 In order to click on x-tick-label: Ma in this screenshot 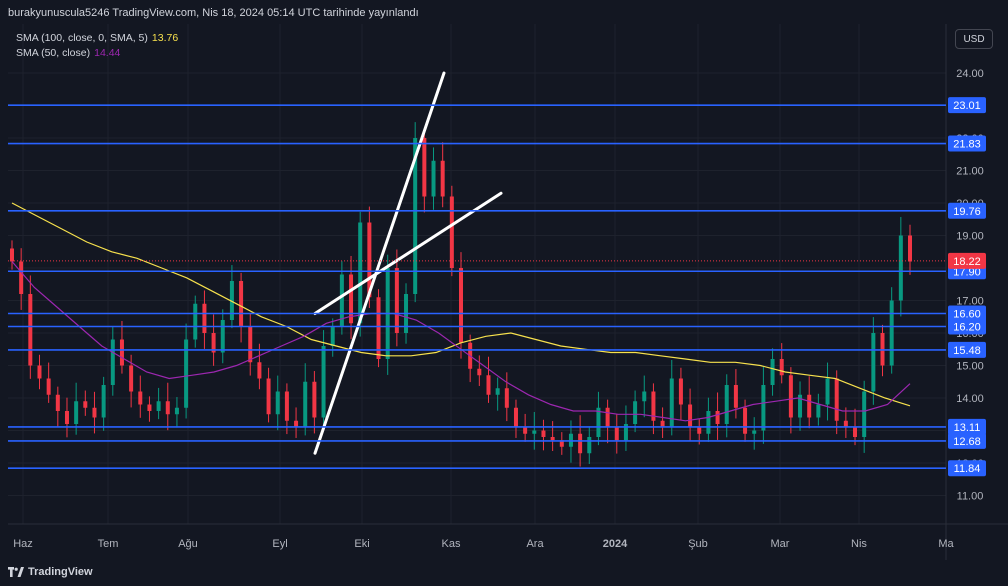, I will do `click(946, 544)`.